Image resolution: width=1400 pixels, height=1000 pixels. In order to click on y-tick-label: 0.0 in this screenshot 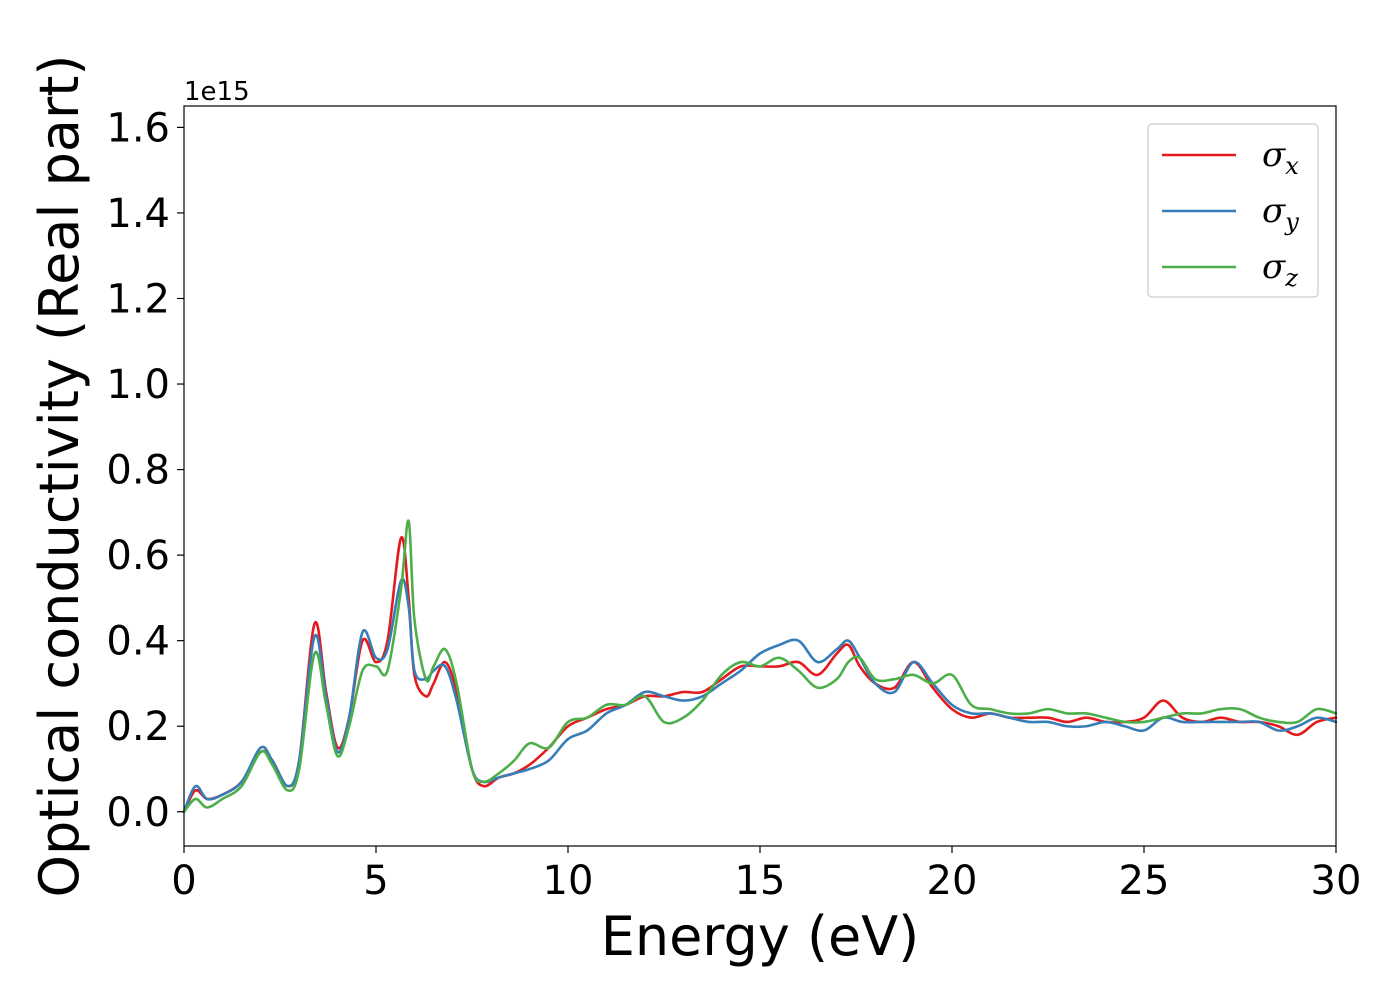, I will do `click(138, 813)`.